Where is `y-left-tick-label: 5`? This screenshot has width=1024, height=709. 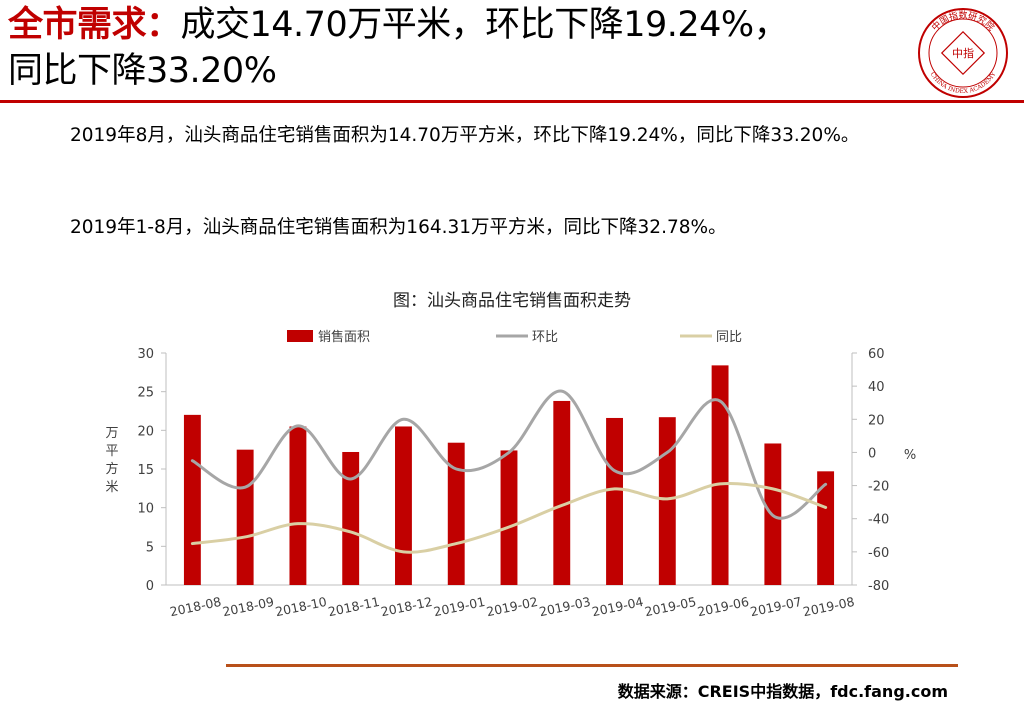
y-left-tick-label: 5 is located at coordinates (150, 547).